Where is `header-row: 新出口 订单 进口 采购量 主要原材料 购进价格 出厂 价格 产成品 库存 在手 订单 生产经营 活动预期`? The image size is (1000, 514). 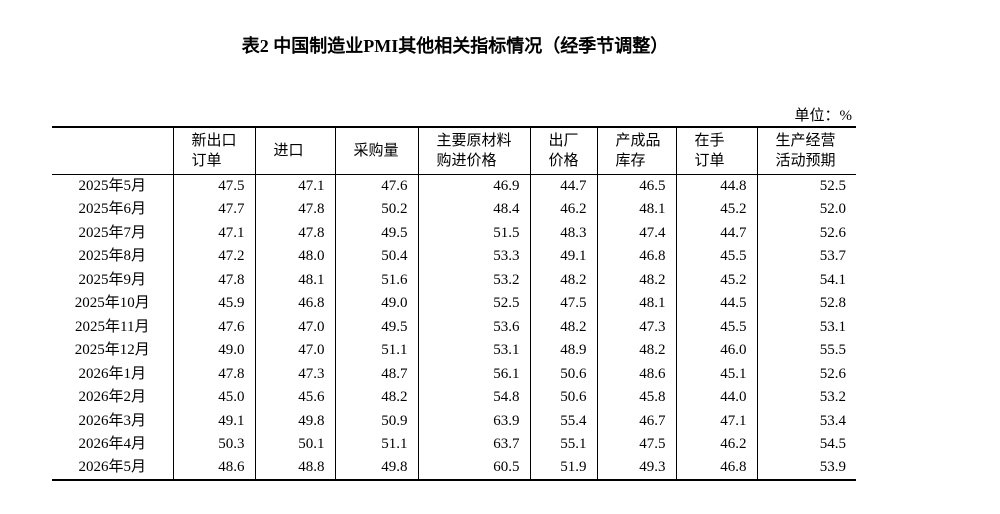 header-row: 新出口 订单 进口 采购量 主要原材料 购进价格 出厂 价格 产成品 库存 在手 订单 生产经营 活动预期 is located at coordinates (454, 150).